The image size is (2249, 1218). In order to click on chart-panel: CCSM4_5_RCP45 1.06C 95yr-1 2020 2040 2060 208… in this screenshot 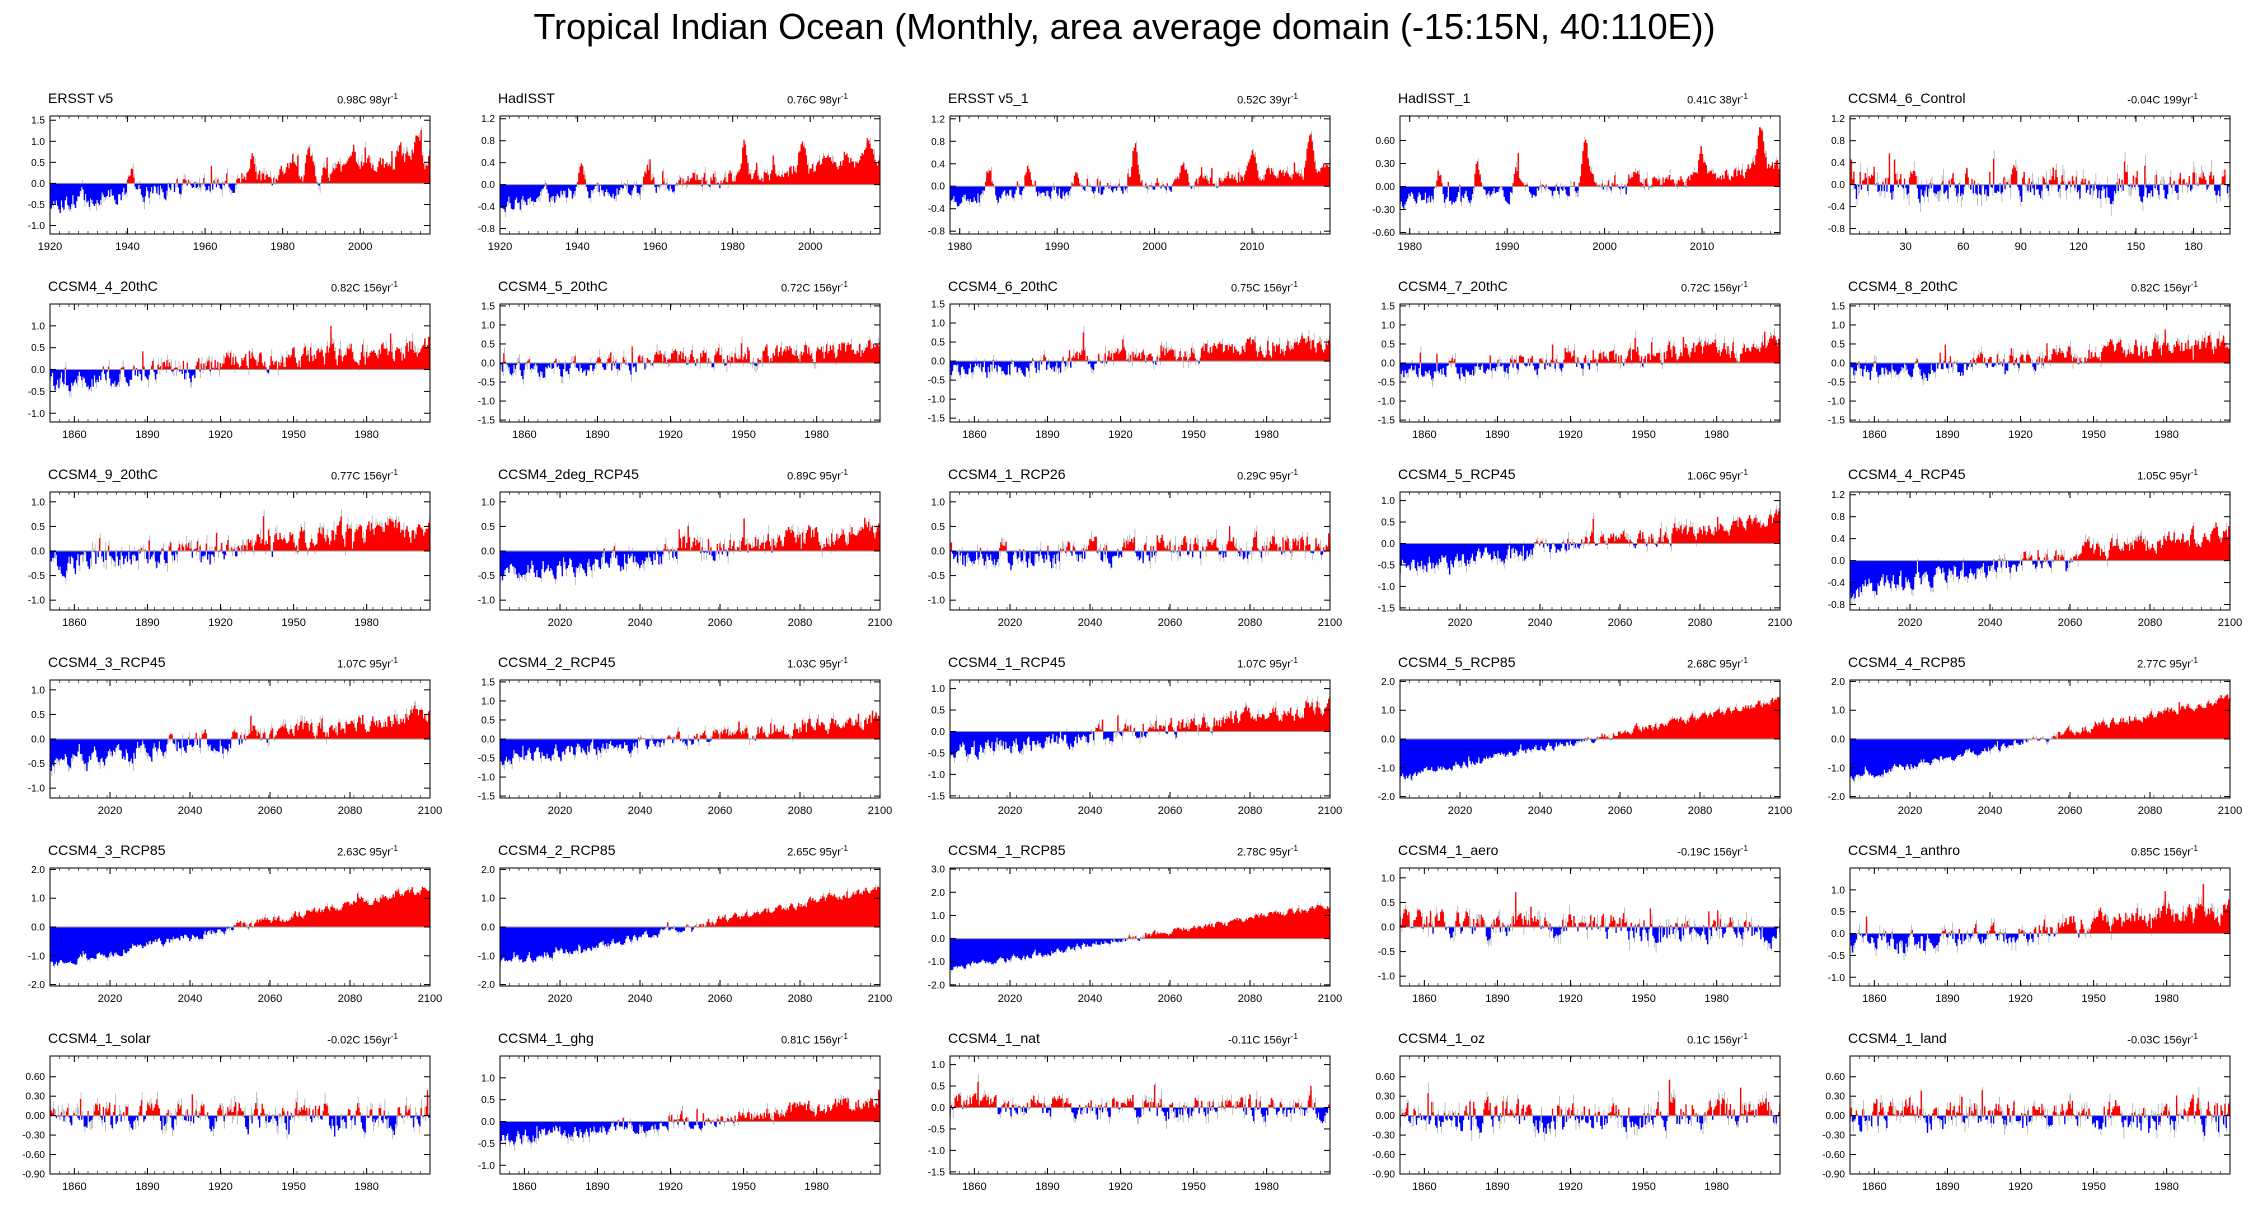, I will do `click(1575, 560)`.